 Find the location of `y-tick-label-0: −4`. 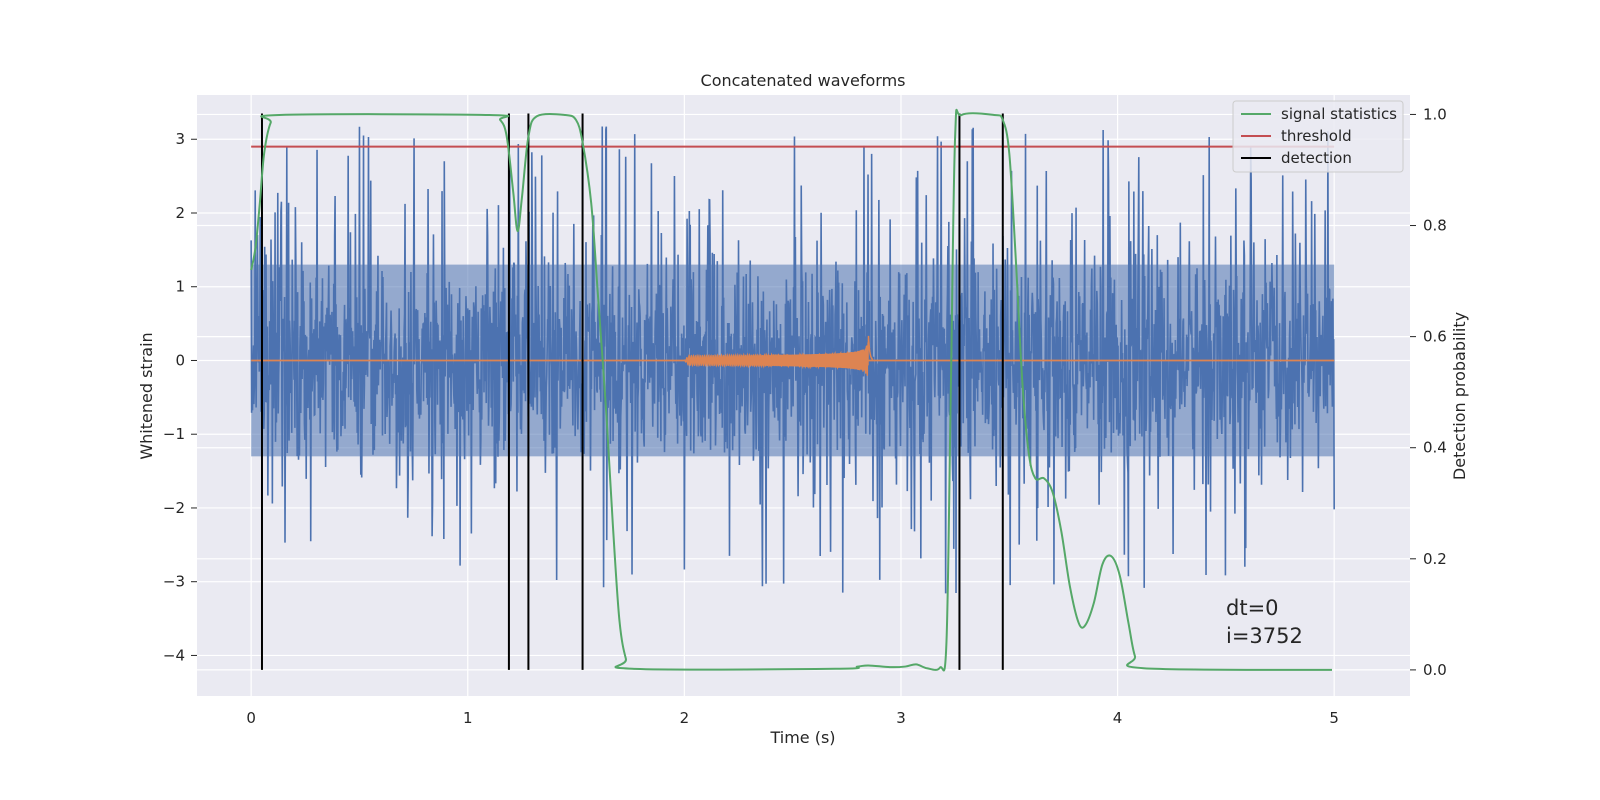

y-tick-label-0: −4 is located at coordinates (174, 655).